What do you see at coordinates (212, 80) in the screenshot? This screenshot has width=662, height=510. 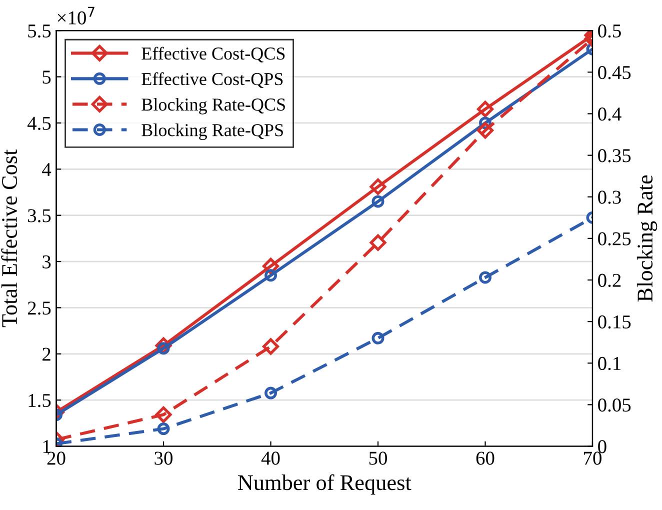 I see `legend-label: Effective Cost-QPS` at bounding box center [212, 80].